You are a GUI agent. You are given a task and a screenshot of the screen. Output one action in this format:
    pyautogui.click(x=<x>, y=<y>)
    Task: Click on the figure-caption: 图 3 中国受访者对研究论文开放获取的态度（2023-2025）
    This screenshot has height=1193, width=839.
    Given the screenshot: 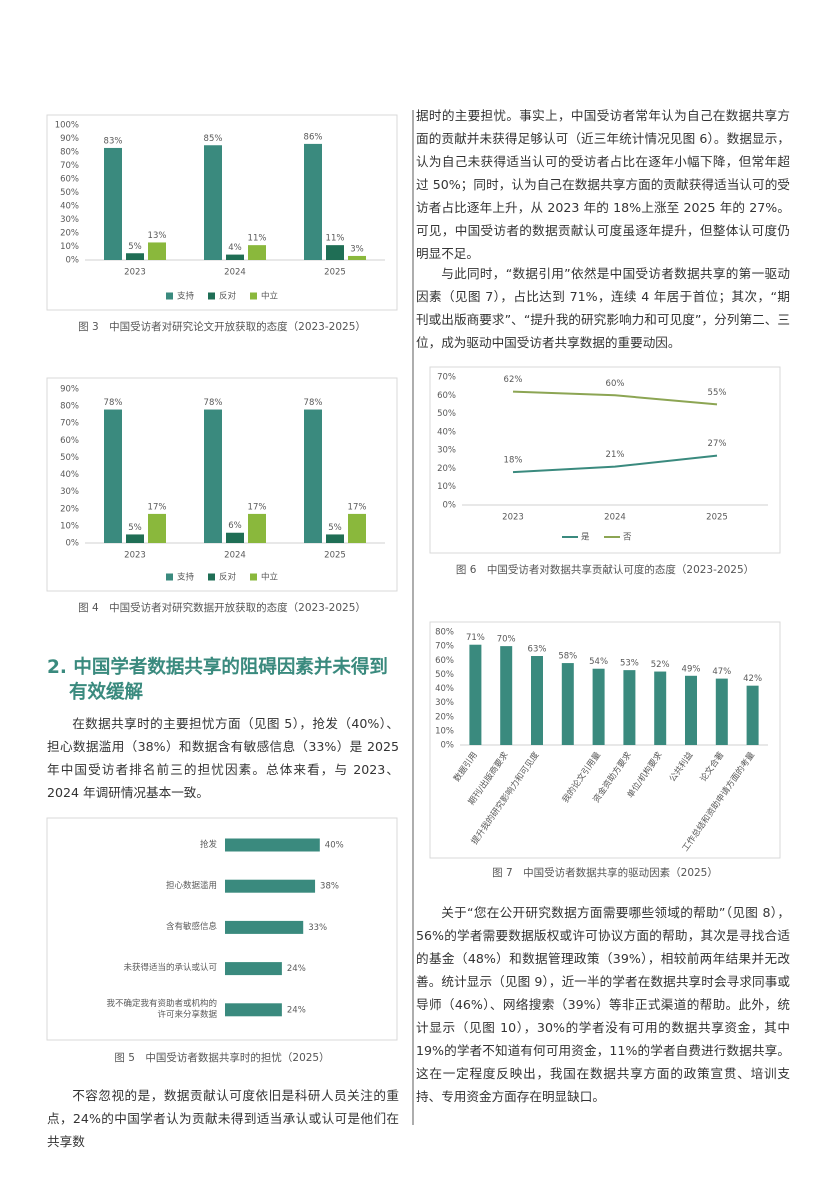 What is the action you would take?
    pyautogui.click(x=222, y=326)
    